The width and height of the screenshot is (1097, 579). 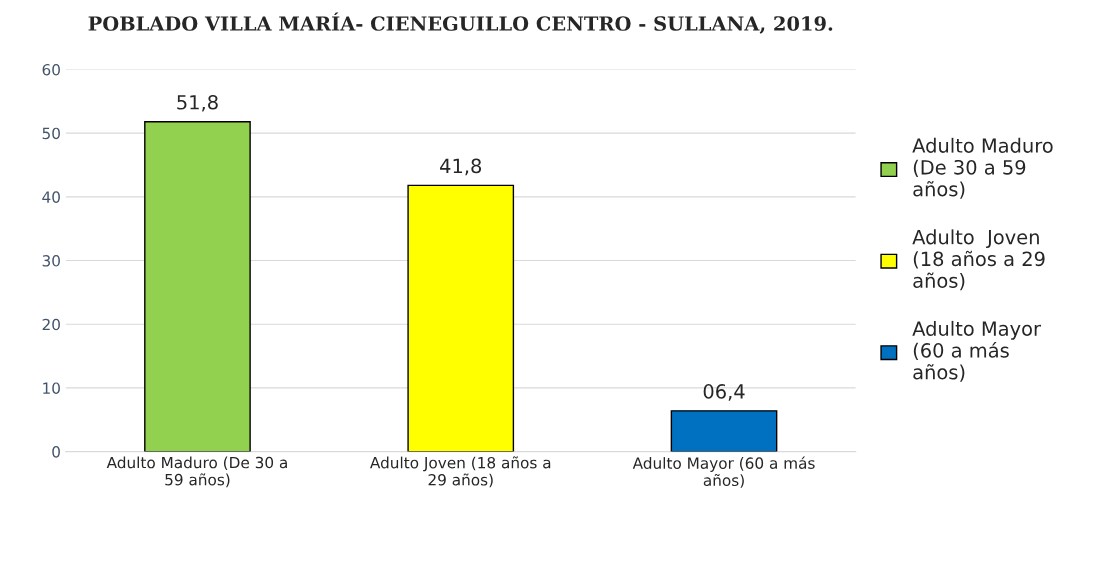 What do you see at coordinates (56, 452) in the screenshot?
I see `y-tick-label: 0` at bounding box center [56, 452].